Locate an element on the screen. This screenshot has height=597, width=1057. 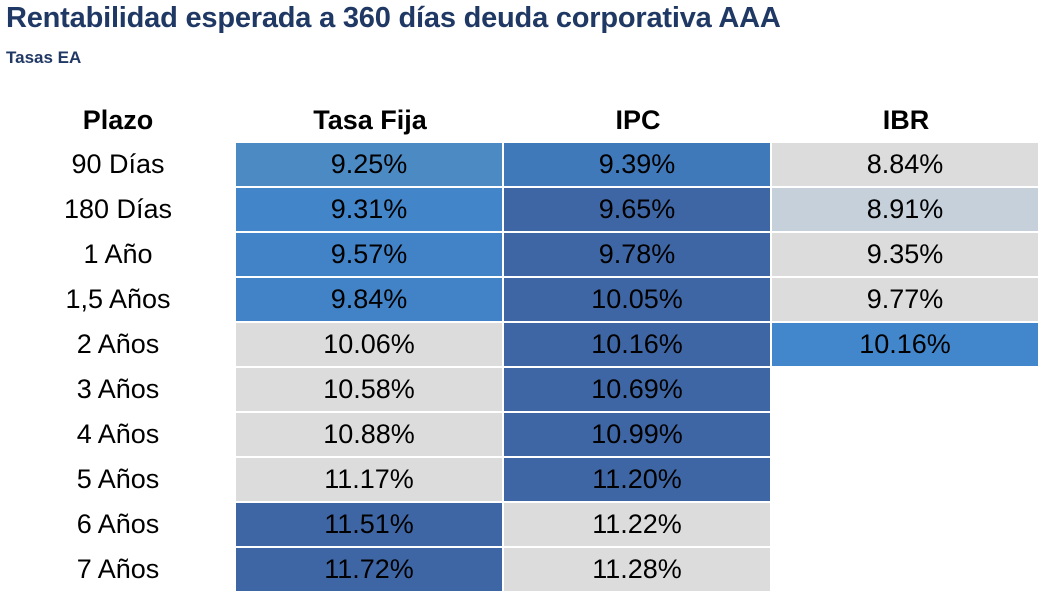
cell-tasa-fija: 11.72% is located at coordinates (370, 570).